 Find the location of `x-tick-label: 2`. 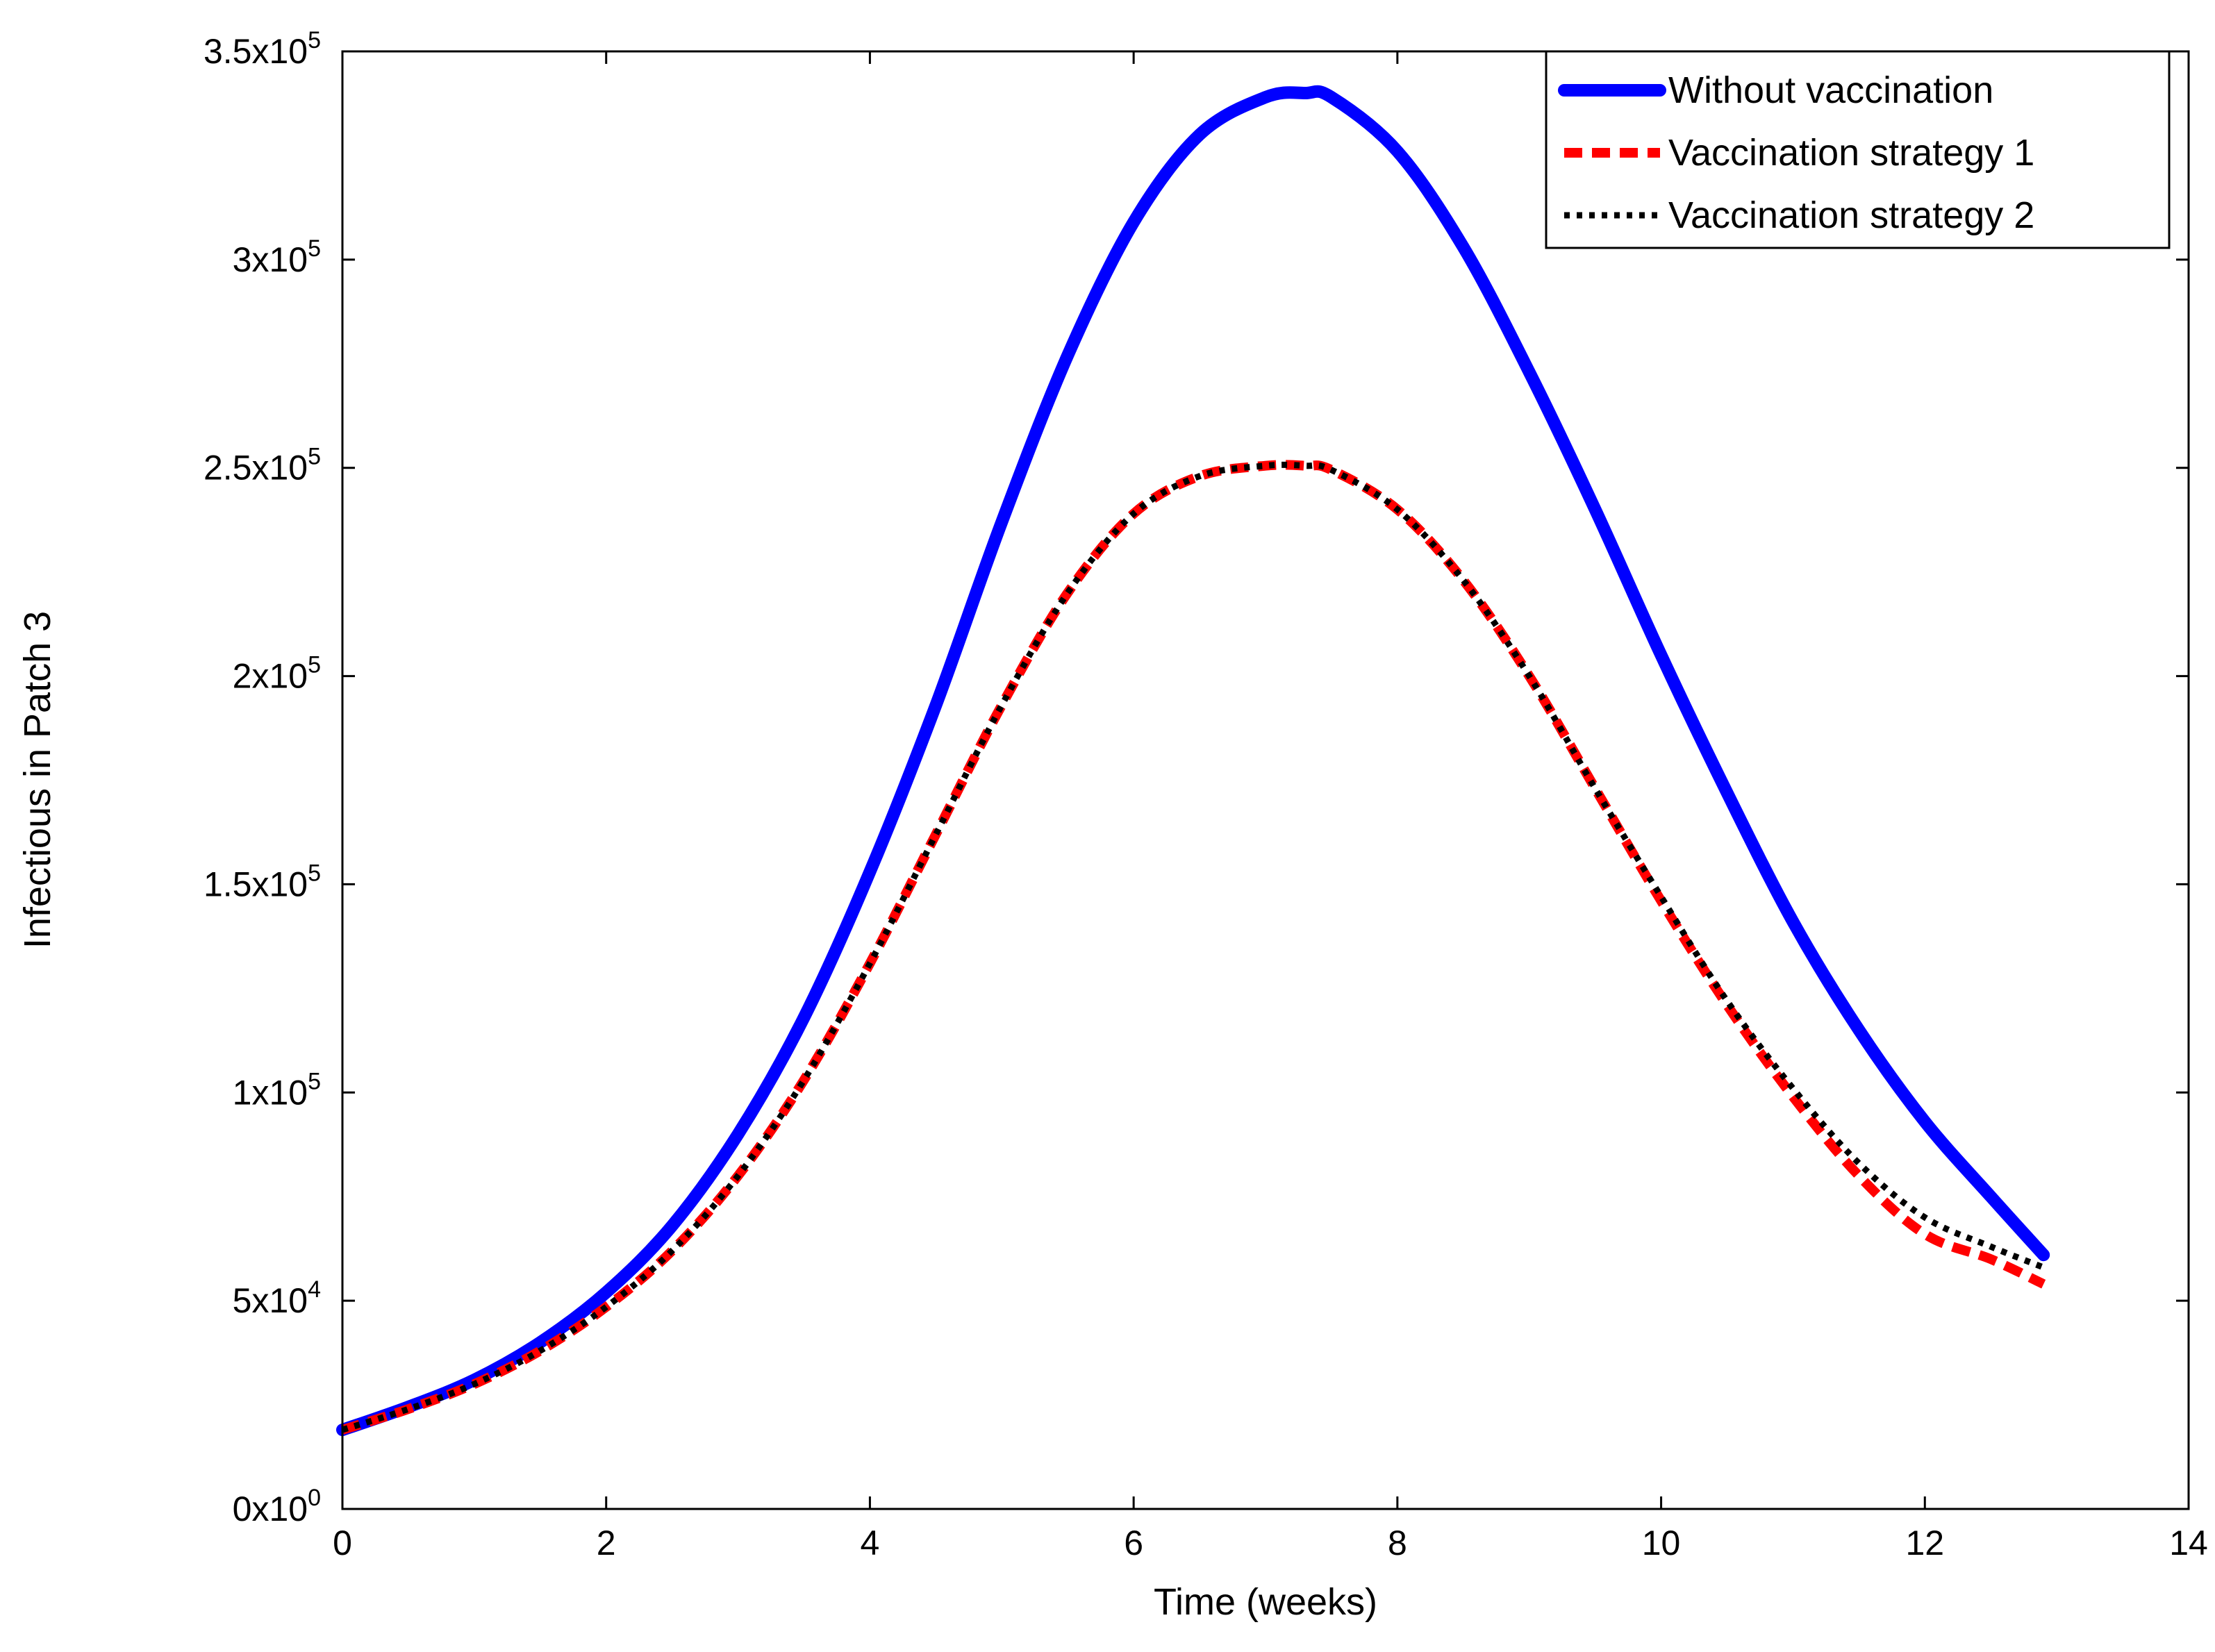

x-tick-label: 2 is located at coordinates (607, 1543).